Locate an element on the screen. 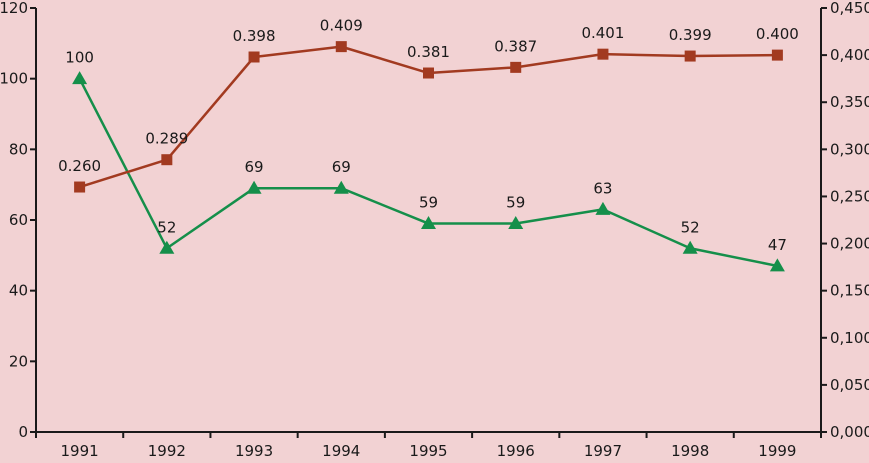  x-axis-category-label: 1996 is located at coordinates (516, 451).